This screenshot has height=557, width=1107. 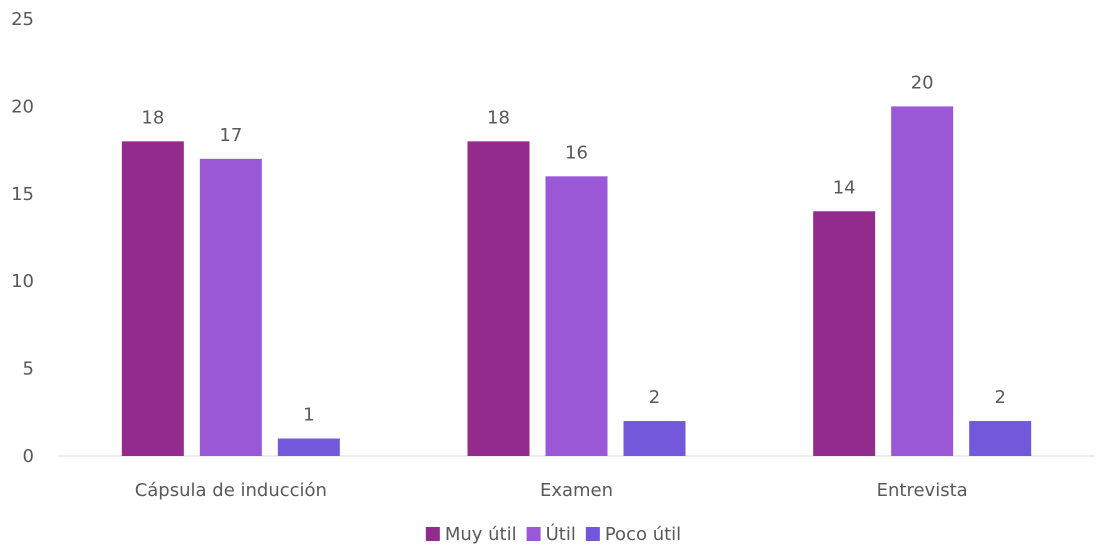 I want to click on category-label: Entrevista, so click(x=922, y=490).